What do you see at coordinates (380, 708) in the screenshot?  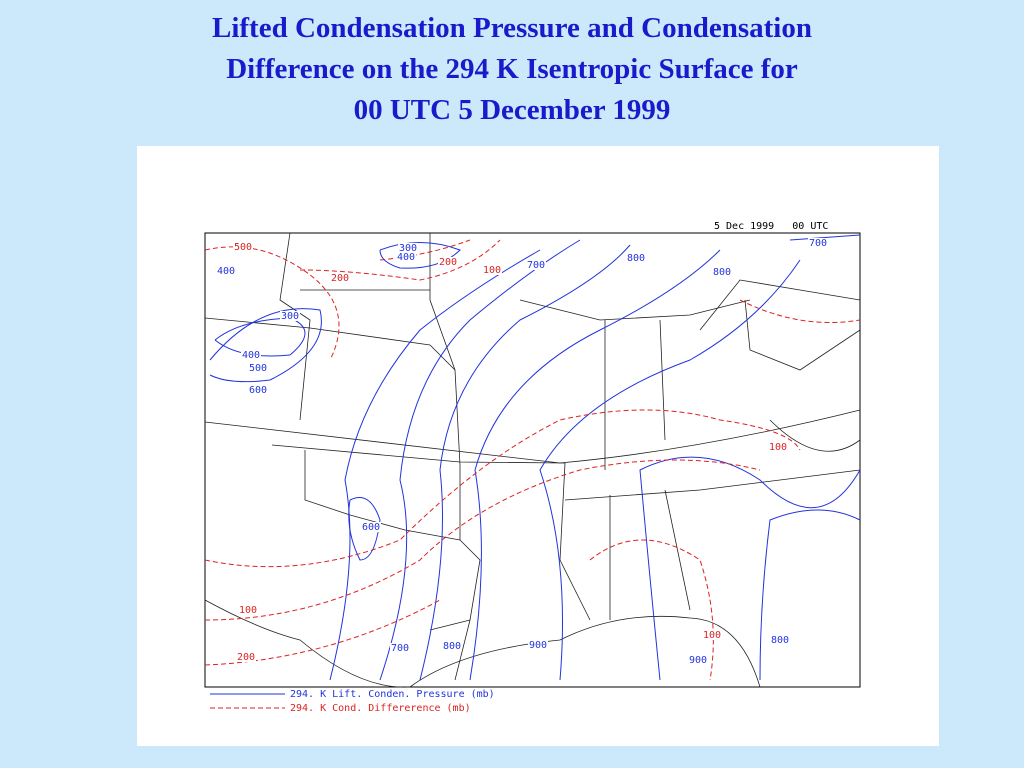 I see `legend-entry: 294. K Cond. Differerence (mb)` at bounding box center [380, 708].